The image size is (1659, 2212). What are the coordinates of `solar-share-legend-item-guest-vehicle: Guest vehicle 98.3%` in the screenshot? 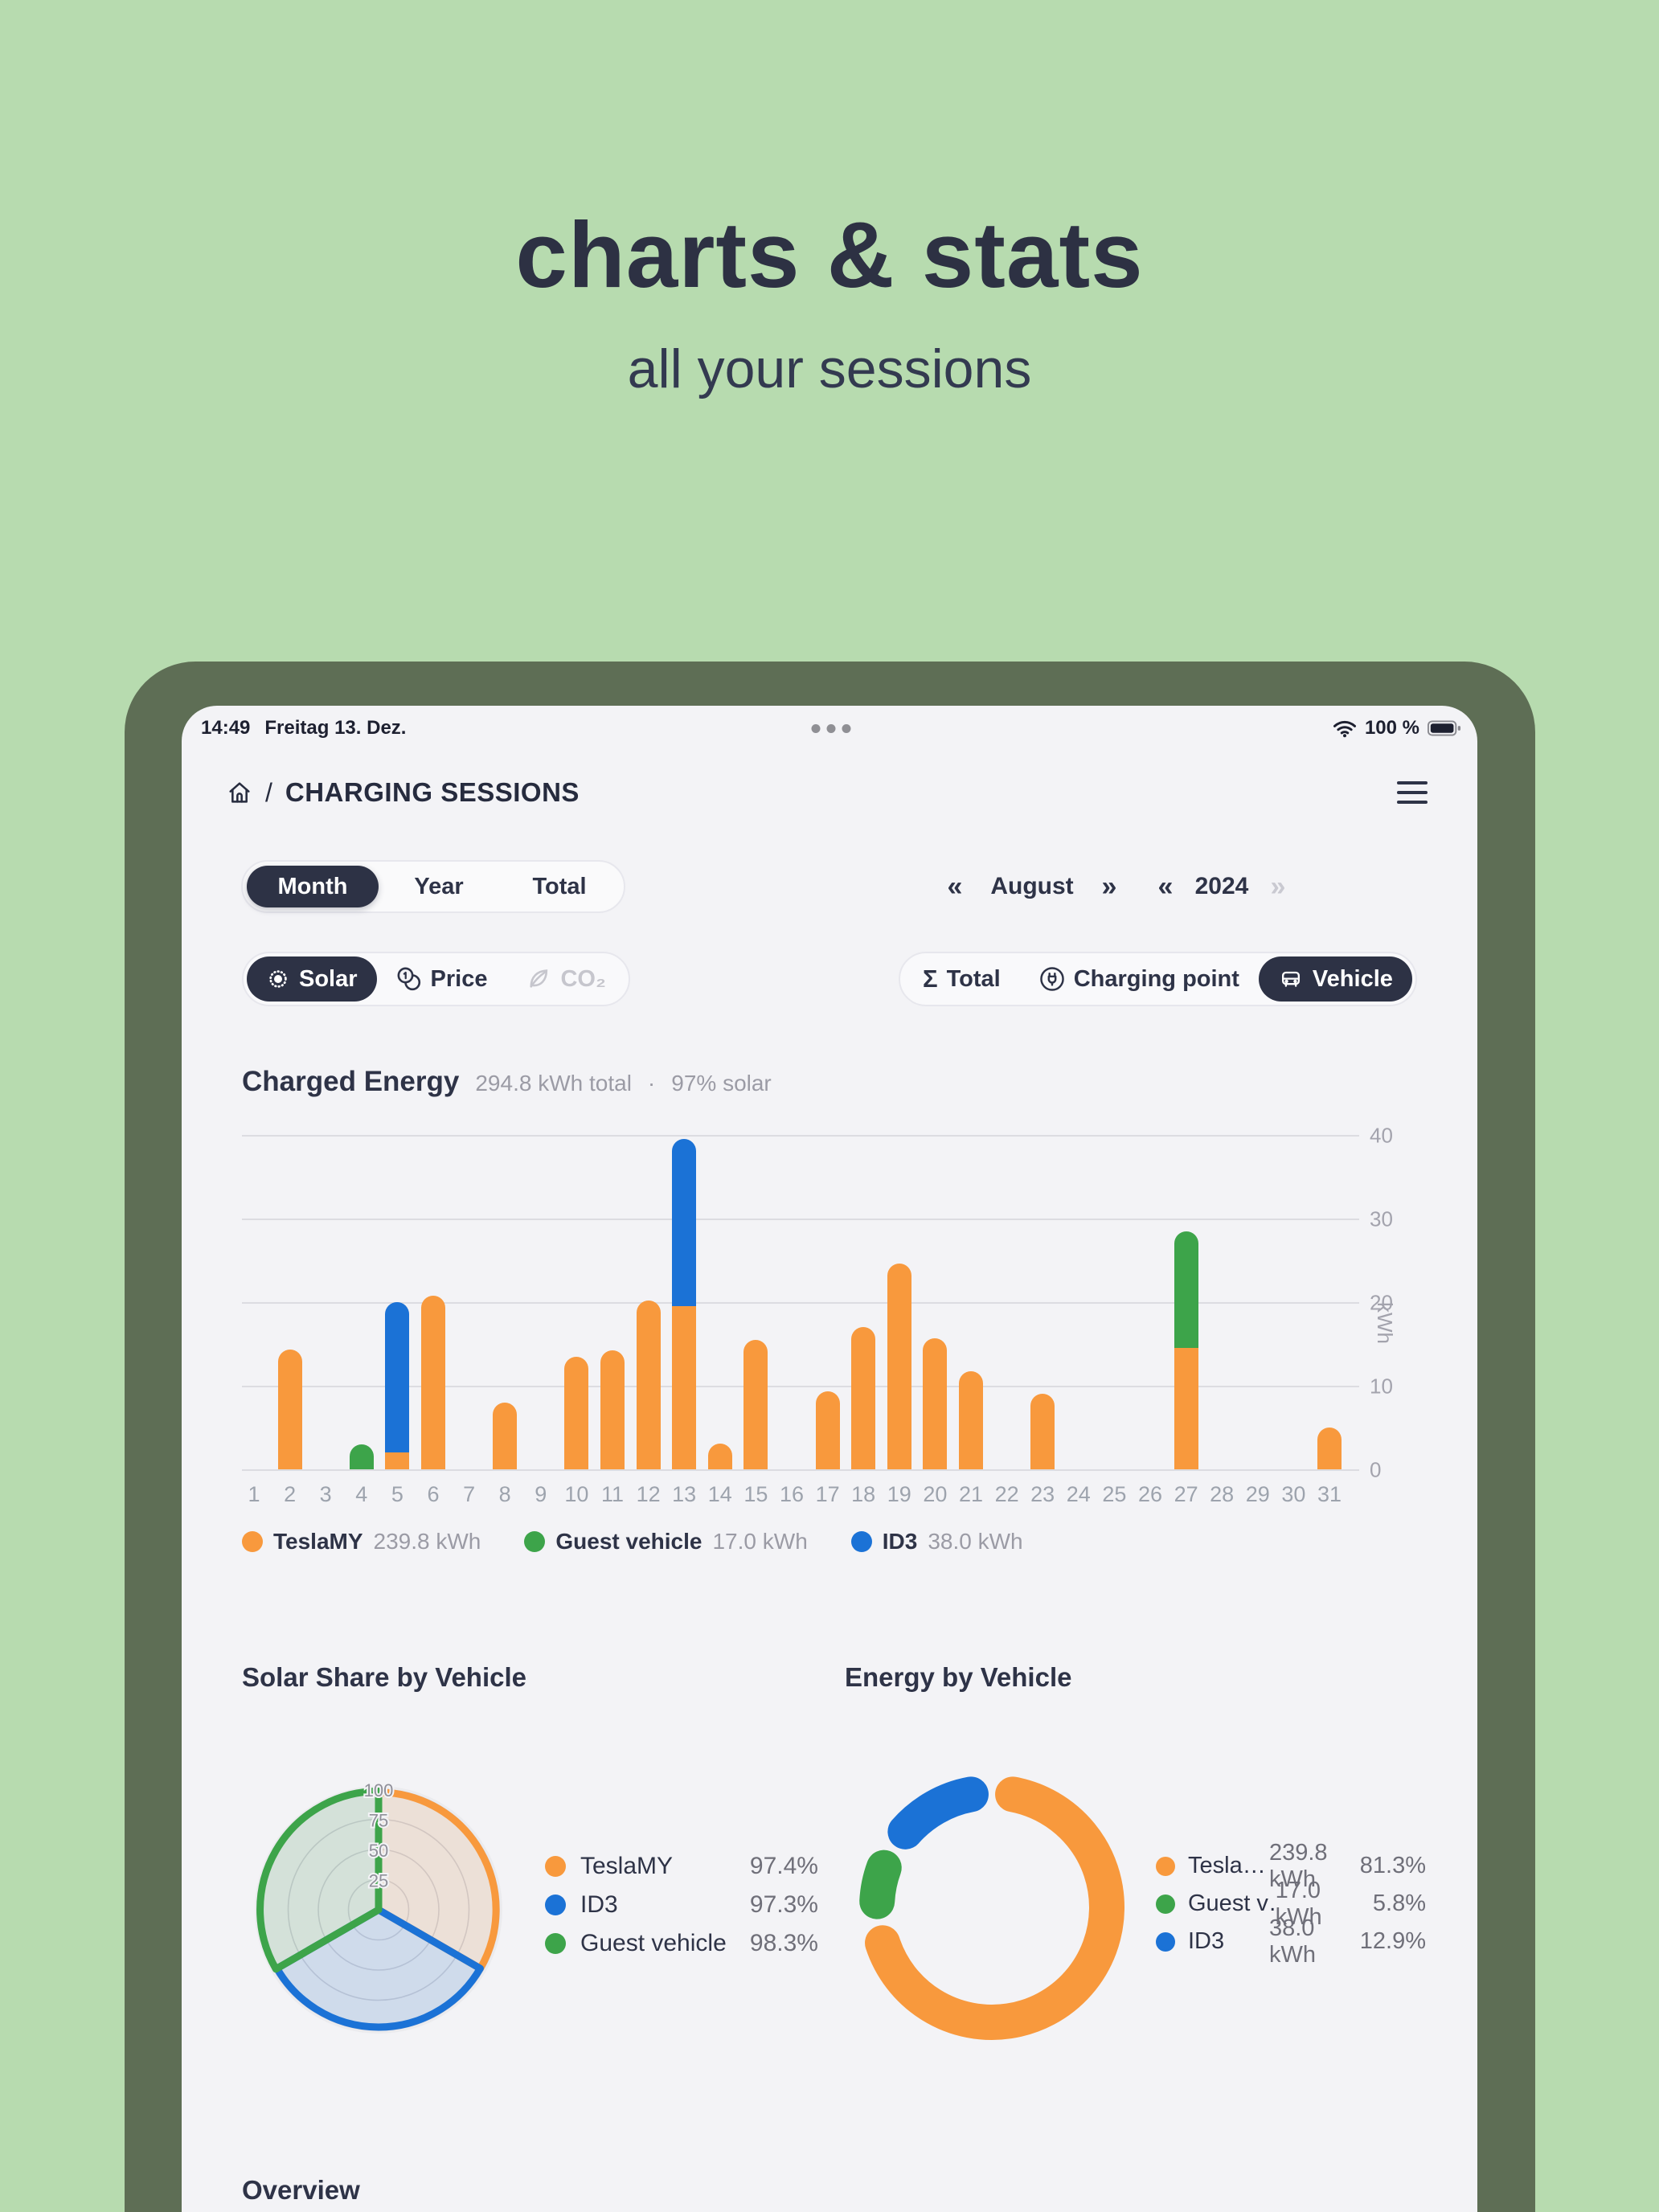 It's located at (681, 1943).